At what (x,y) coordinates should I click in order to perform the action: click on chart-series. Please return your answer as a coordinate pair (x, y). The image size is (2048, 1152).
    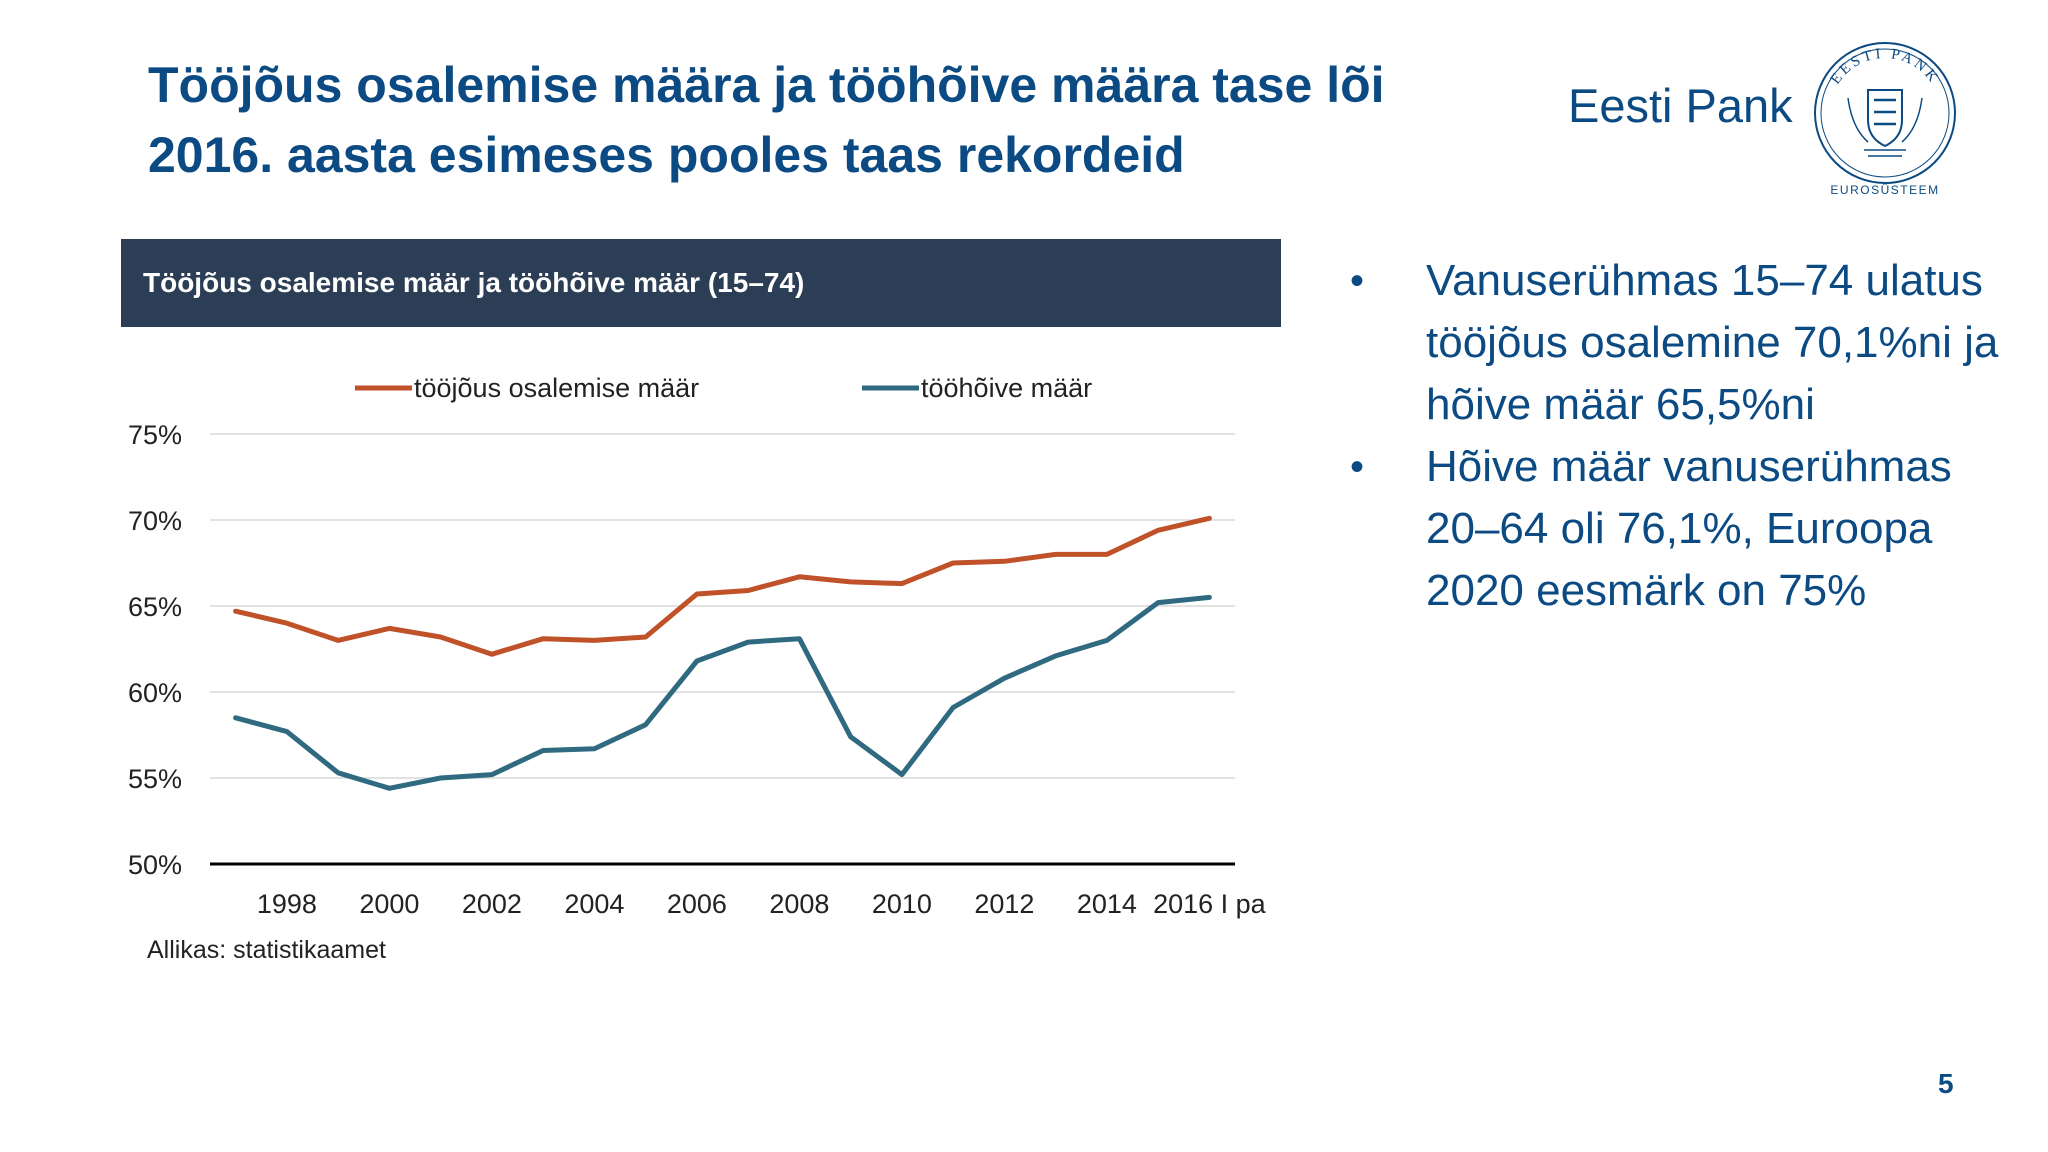
    Looking at the image, I should click on (722, 653).